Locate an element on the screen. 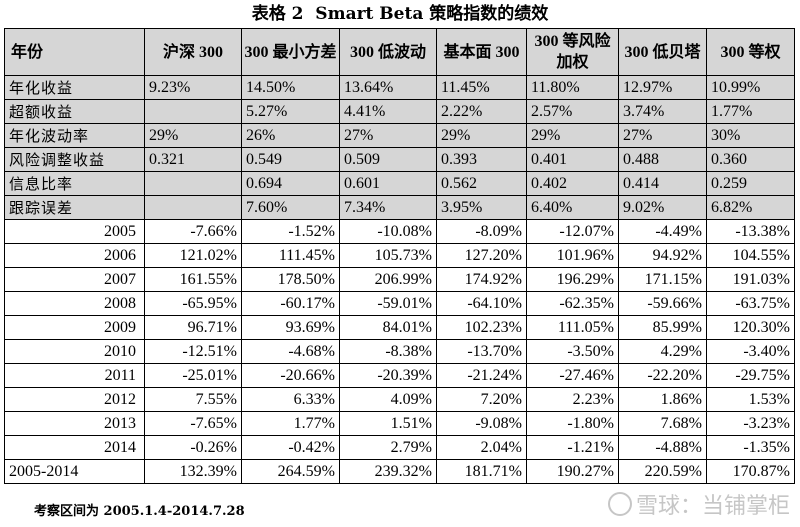  table-cell: 30% is located at coordinates (750, 135).